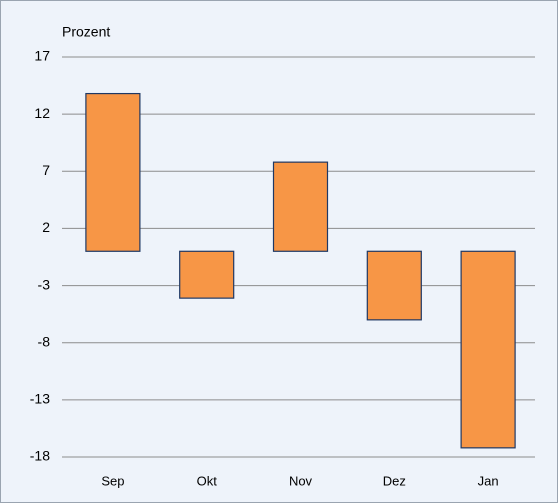 This screenshot has height=503, width=558. Describe the element at coordinates (301, 480) in the screenshot. I see `x-tick-label: Nov` at that location.